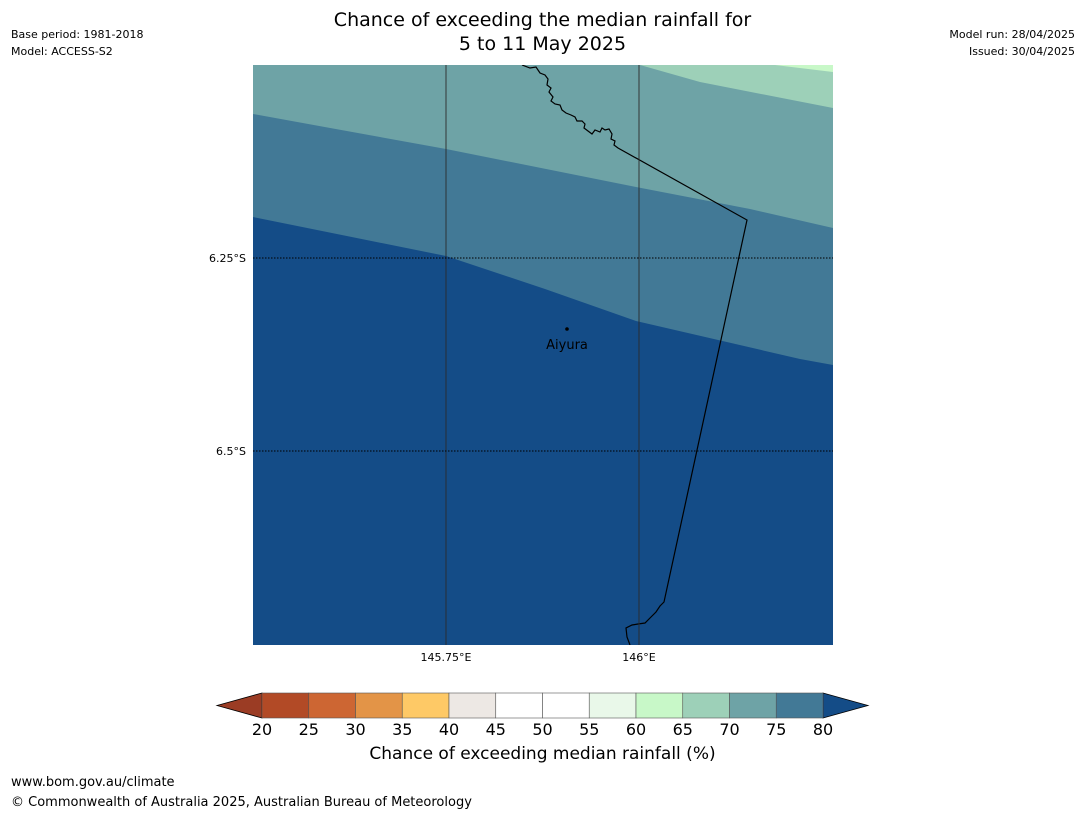  I want to click on colorbar-tick-label: 65, so click(683, 729).